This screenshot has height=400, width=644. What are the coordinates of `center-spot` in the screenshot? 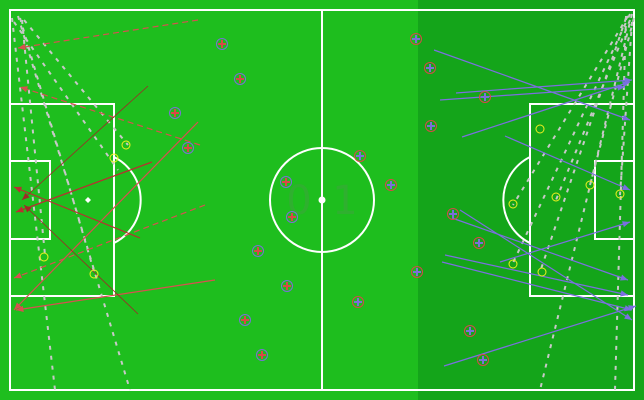 It's located at (322, 200).